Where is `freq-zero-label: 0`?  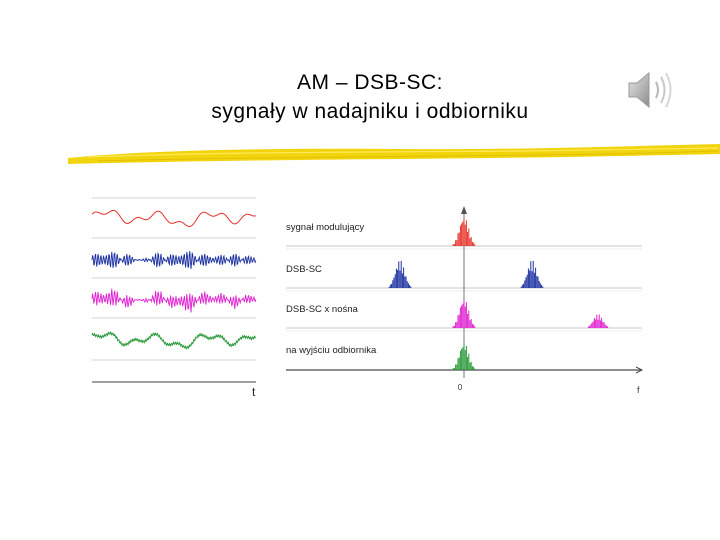 freq-zero-label: 0 is located at coordinates (460, 387).